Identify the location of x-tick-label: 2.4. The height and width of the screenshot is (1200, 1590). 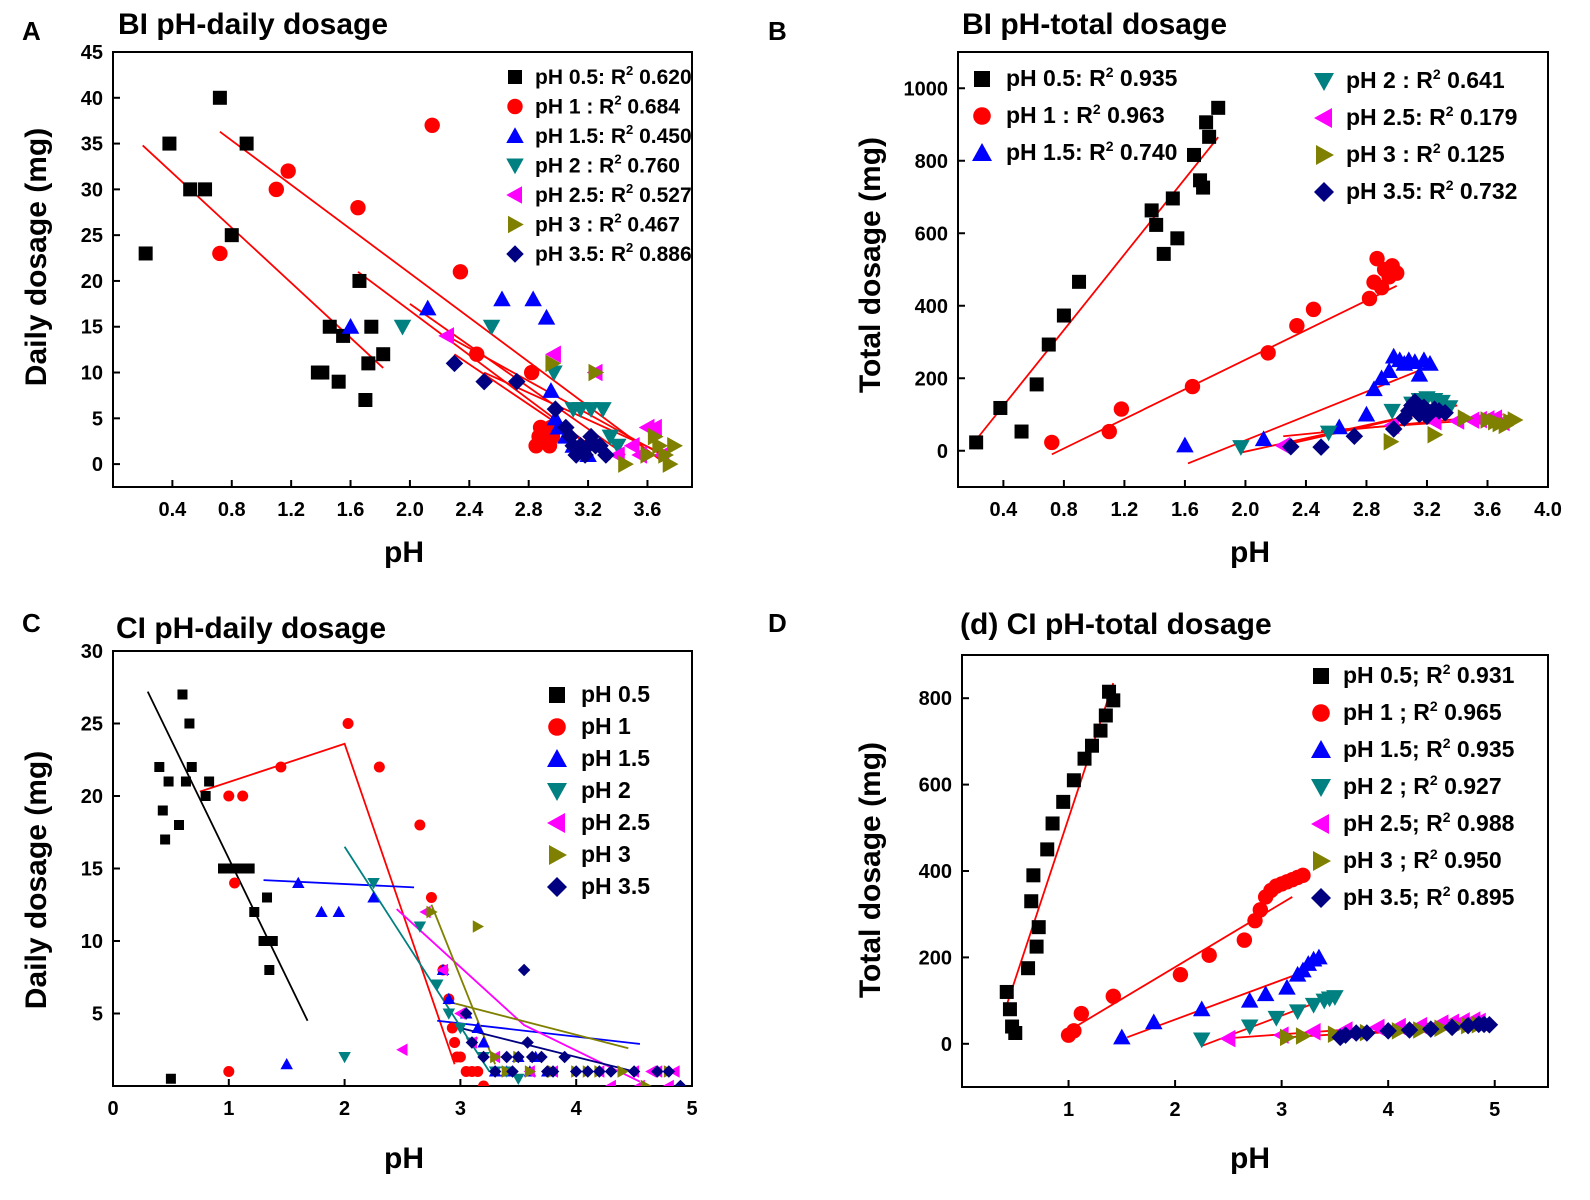
(469, 510).